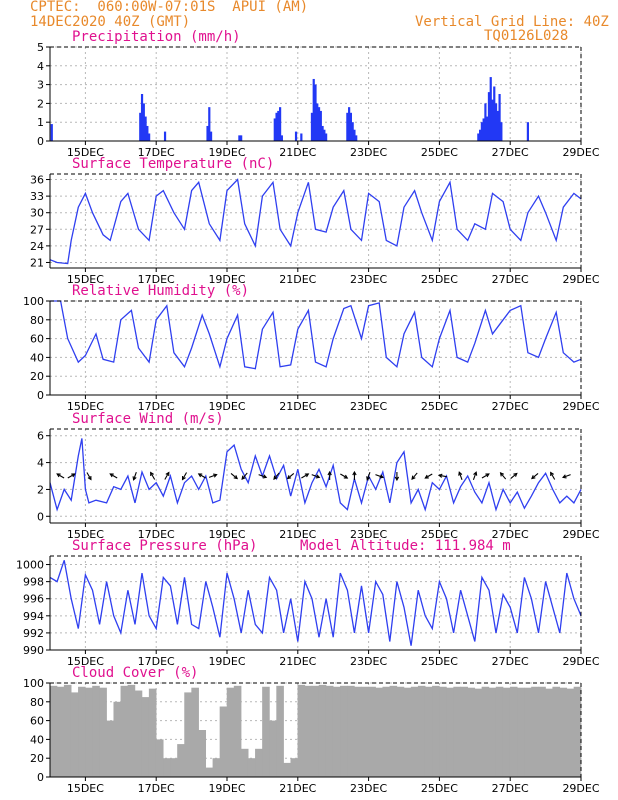  I want to click on y-tick-label: 1, so click(40, 122).